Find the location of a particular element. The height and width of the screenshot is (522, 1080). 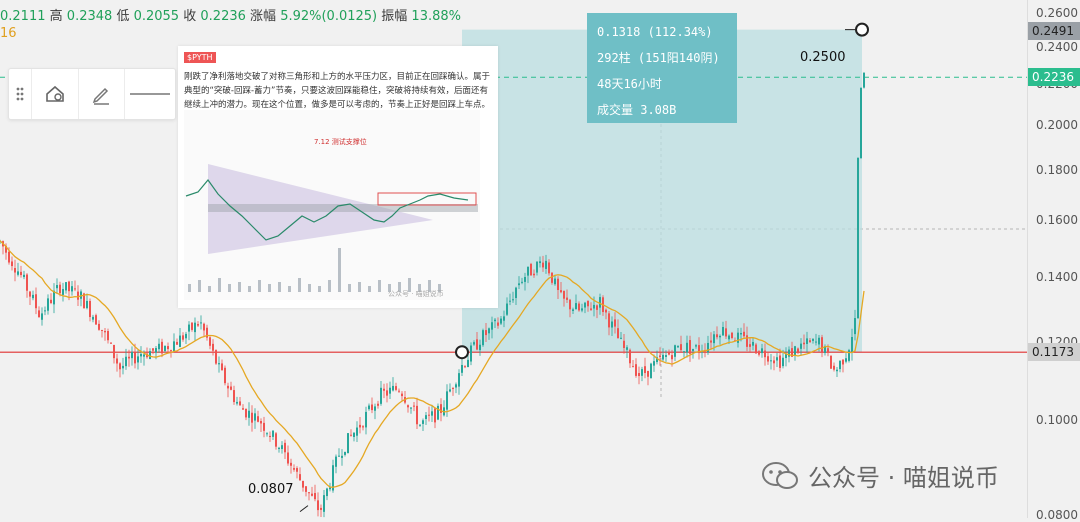

wechat-icon is located at coordinates (780, 475).